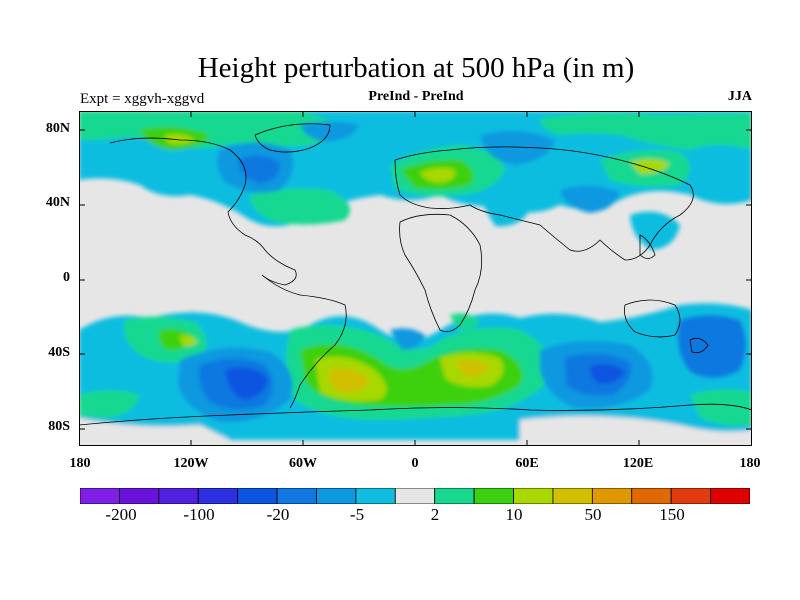  I want to click on legend-label: -200, so click(121, 514).